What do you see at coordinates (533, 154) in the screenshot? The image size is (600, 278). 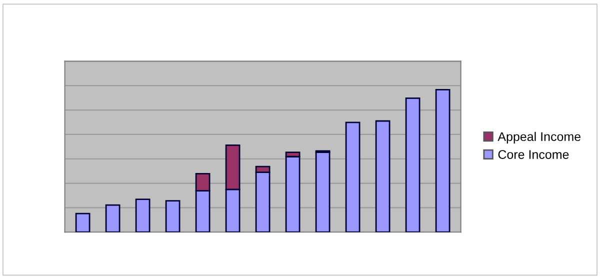 I see `legend-label: Core Income` at bounding box center [533, 154].